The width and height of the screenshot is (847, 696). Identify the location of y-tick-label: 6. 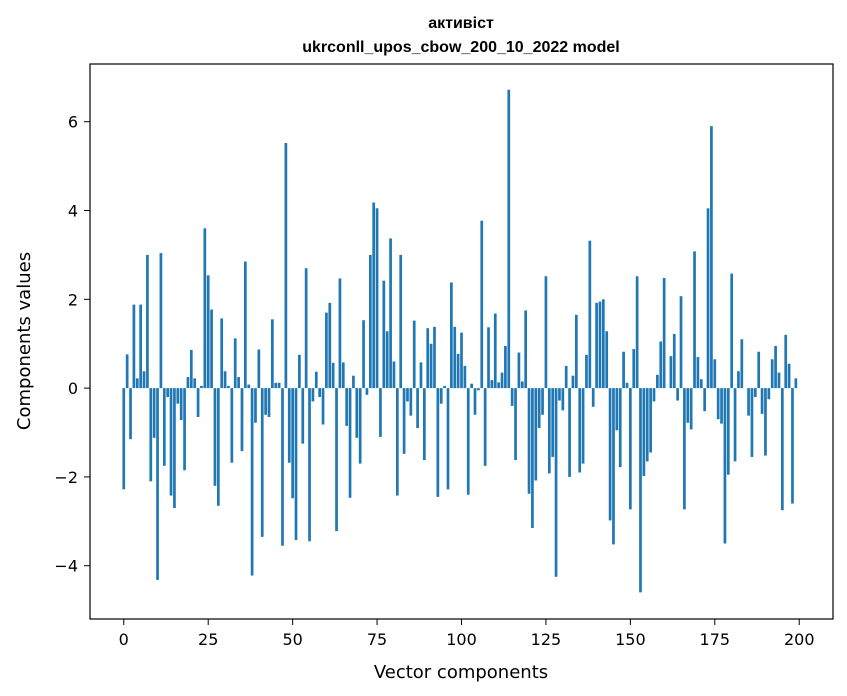
(73, 122).